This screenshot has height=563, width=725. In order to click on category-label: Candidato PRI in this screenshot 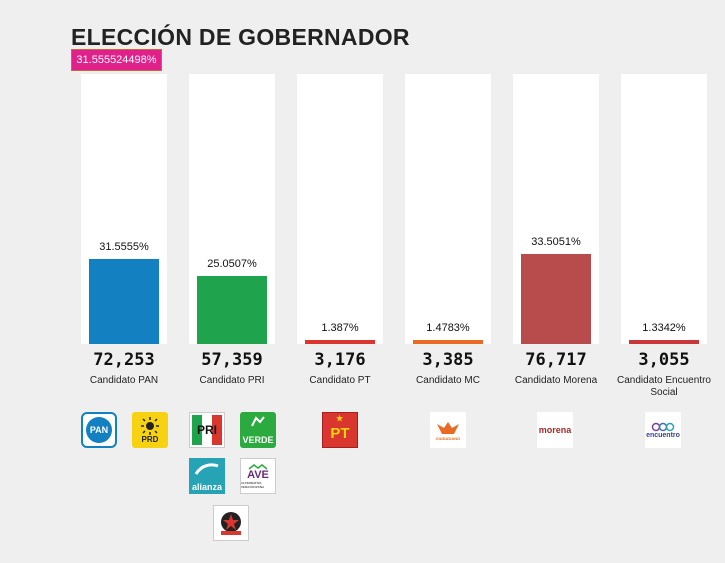, I will do `click(232, 380)`.